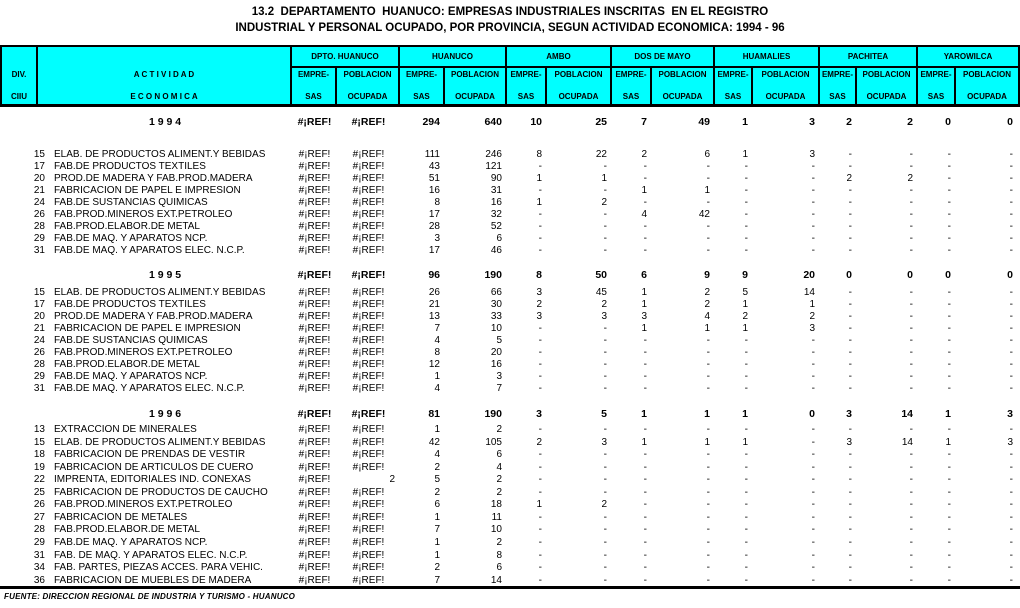 The image size is (1020, 608). What do you see at coordinates (968, 57) in the screenshot?
I see `province-name: YAROWILCA` at bounding box center [968, 57].